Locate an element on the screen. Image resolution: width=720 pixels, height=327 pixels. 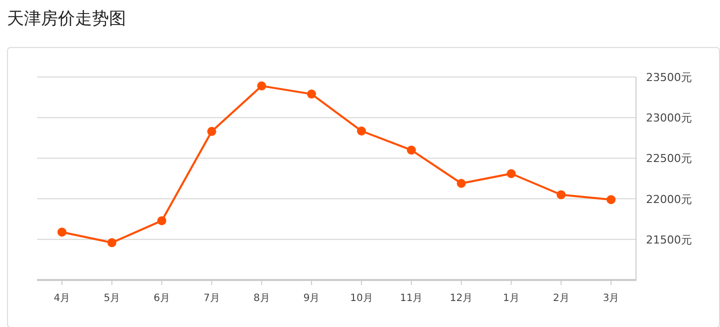
x-tick-label: 4月 is located at coordinates (62, 298).